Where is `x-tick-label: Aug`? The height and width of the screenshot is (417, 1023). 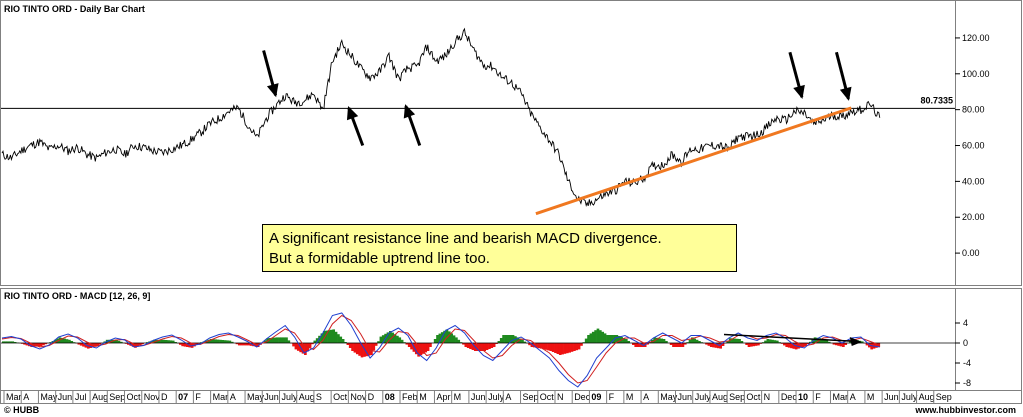 x-tick-label: Aug is located at coordinates (307, 397).